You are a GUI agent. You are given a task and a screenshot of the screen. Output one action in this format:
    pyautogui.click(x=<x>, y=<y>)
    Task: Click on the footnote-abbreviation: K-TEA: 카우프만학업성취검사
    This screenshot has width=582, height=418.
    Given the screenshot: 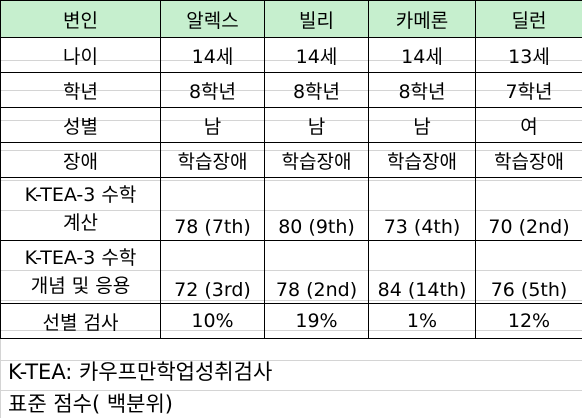 What is the action you would take?
    pyautogui.click(x=140, y=372)
    